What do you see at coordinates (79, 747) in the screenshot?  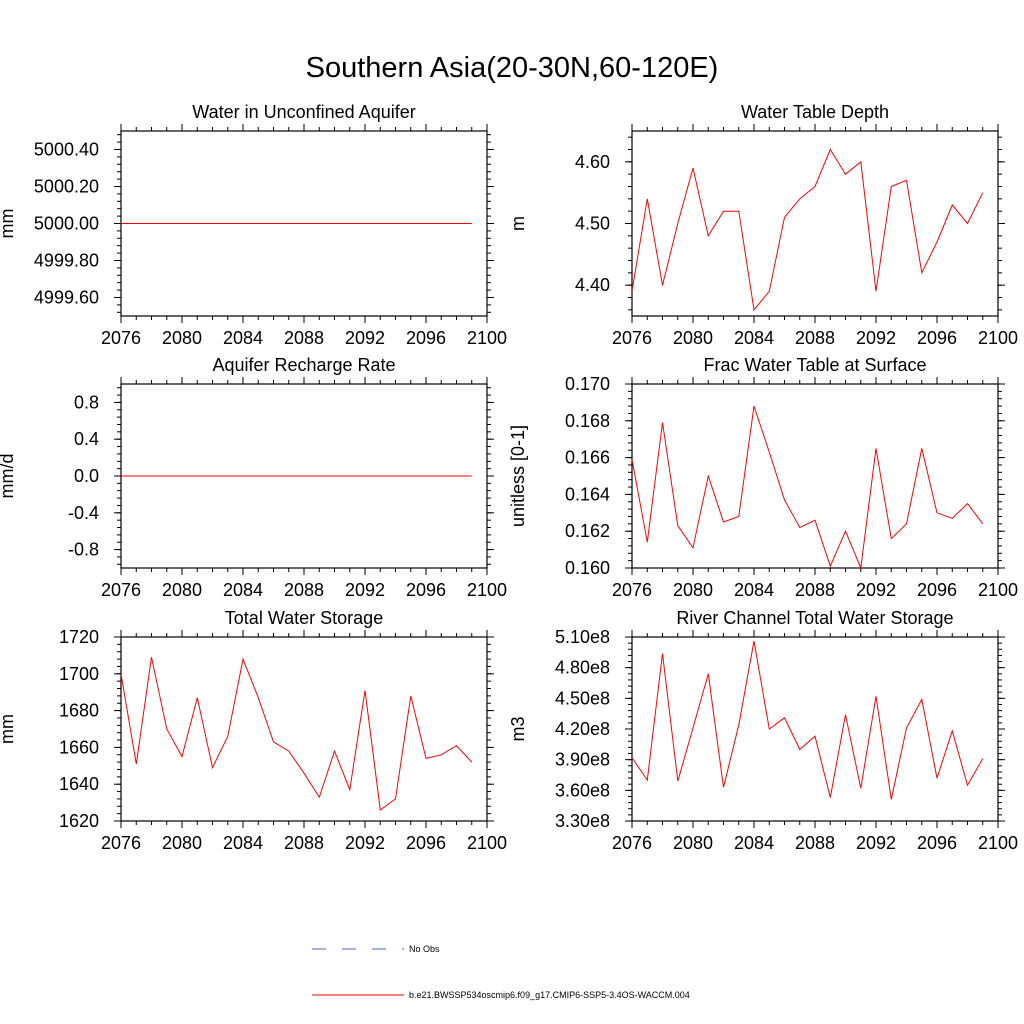 I see `y-tick-label: 1660` at bounding box center [79, 747].